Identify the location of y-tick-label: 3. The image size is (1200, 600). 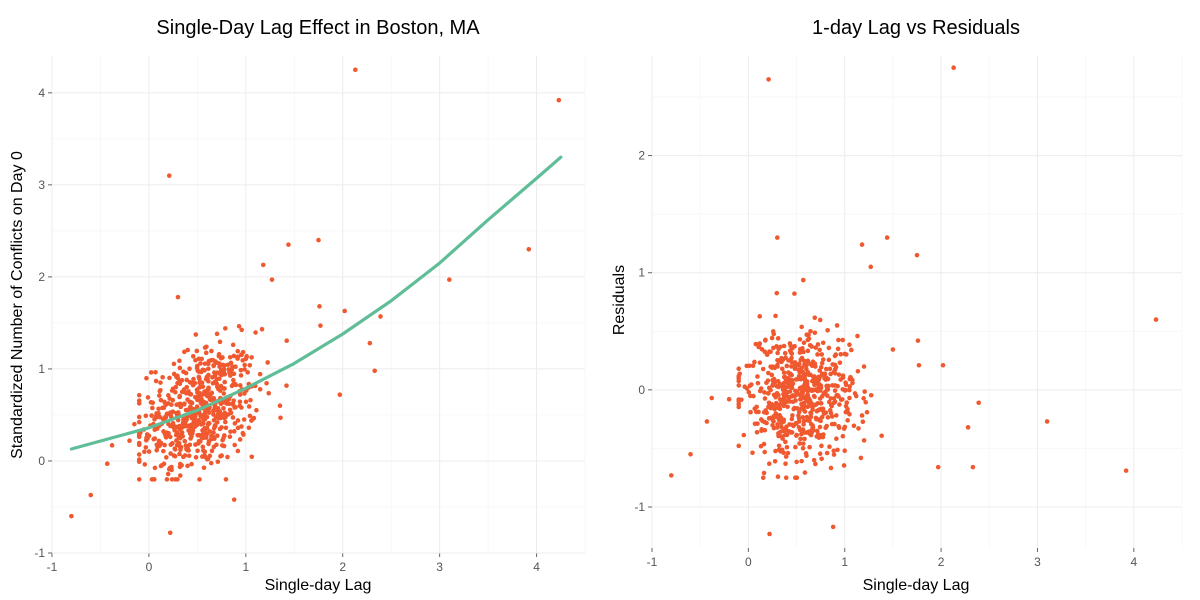
(41, 185).